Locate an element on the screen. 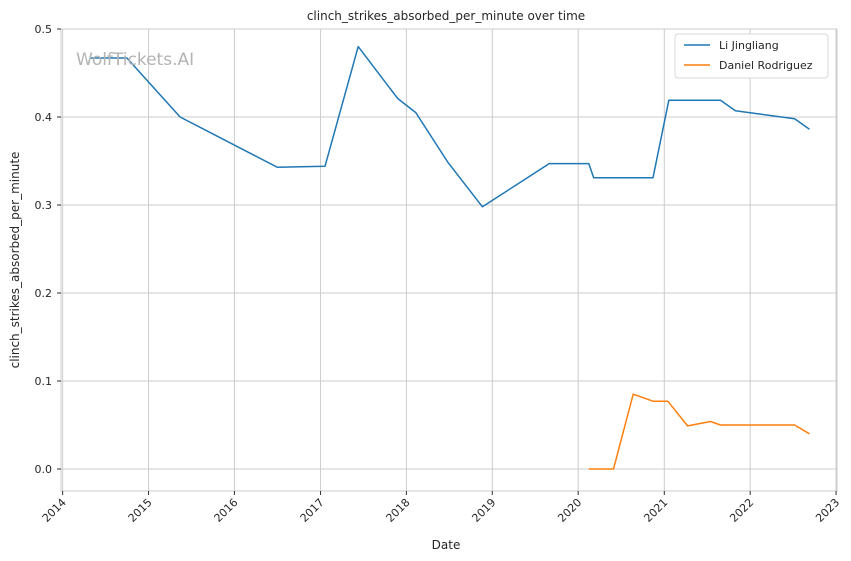 The height and width of the screenshot is (561, 851). x-tick-label: 2023 is located at coordinates (827, 510).